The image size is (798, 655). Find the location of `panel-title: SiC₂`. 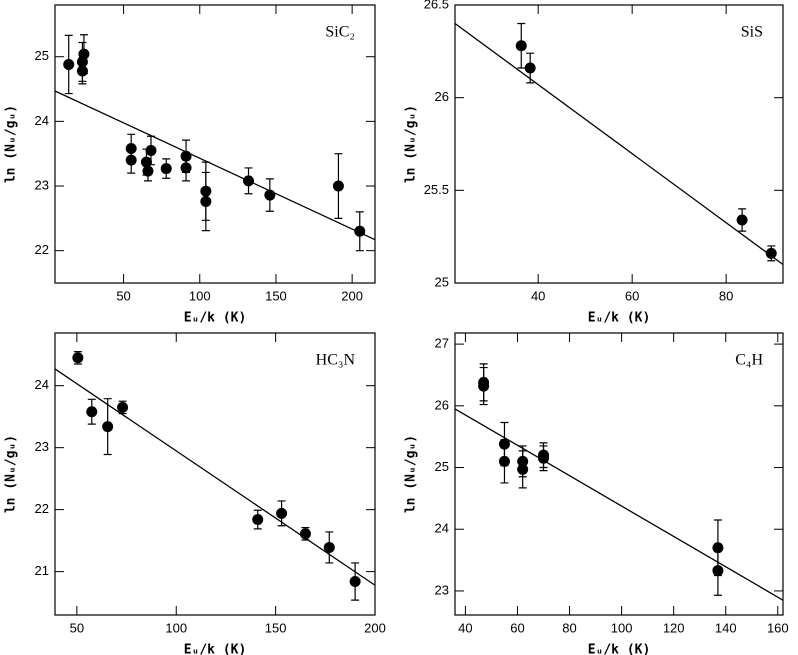

panel-title: SiC₂ is located at coordinates (340, 32).